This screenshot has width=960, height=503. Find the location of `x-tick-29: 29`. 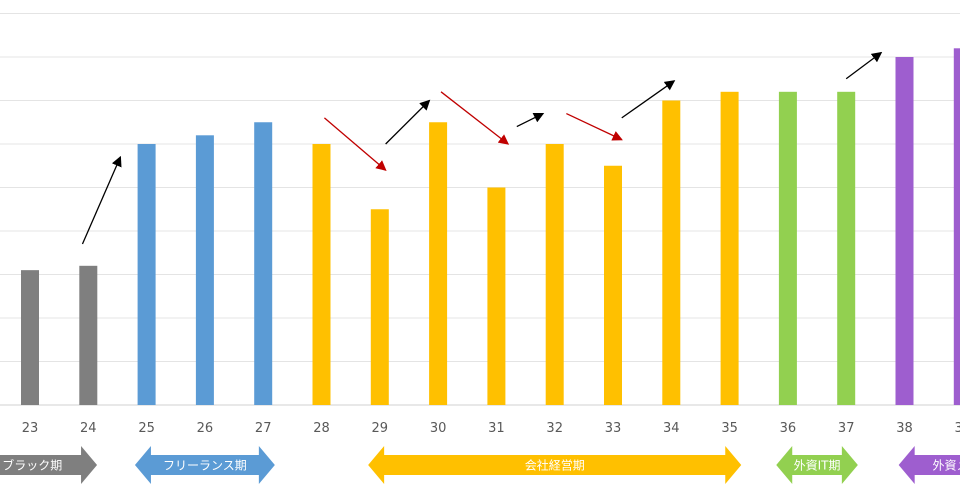

x-tick-29: 29 is located at coordinates (380, 428).